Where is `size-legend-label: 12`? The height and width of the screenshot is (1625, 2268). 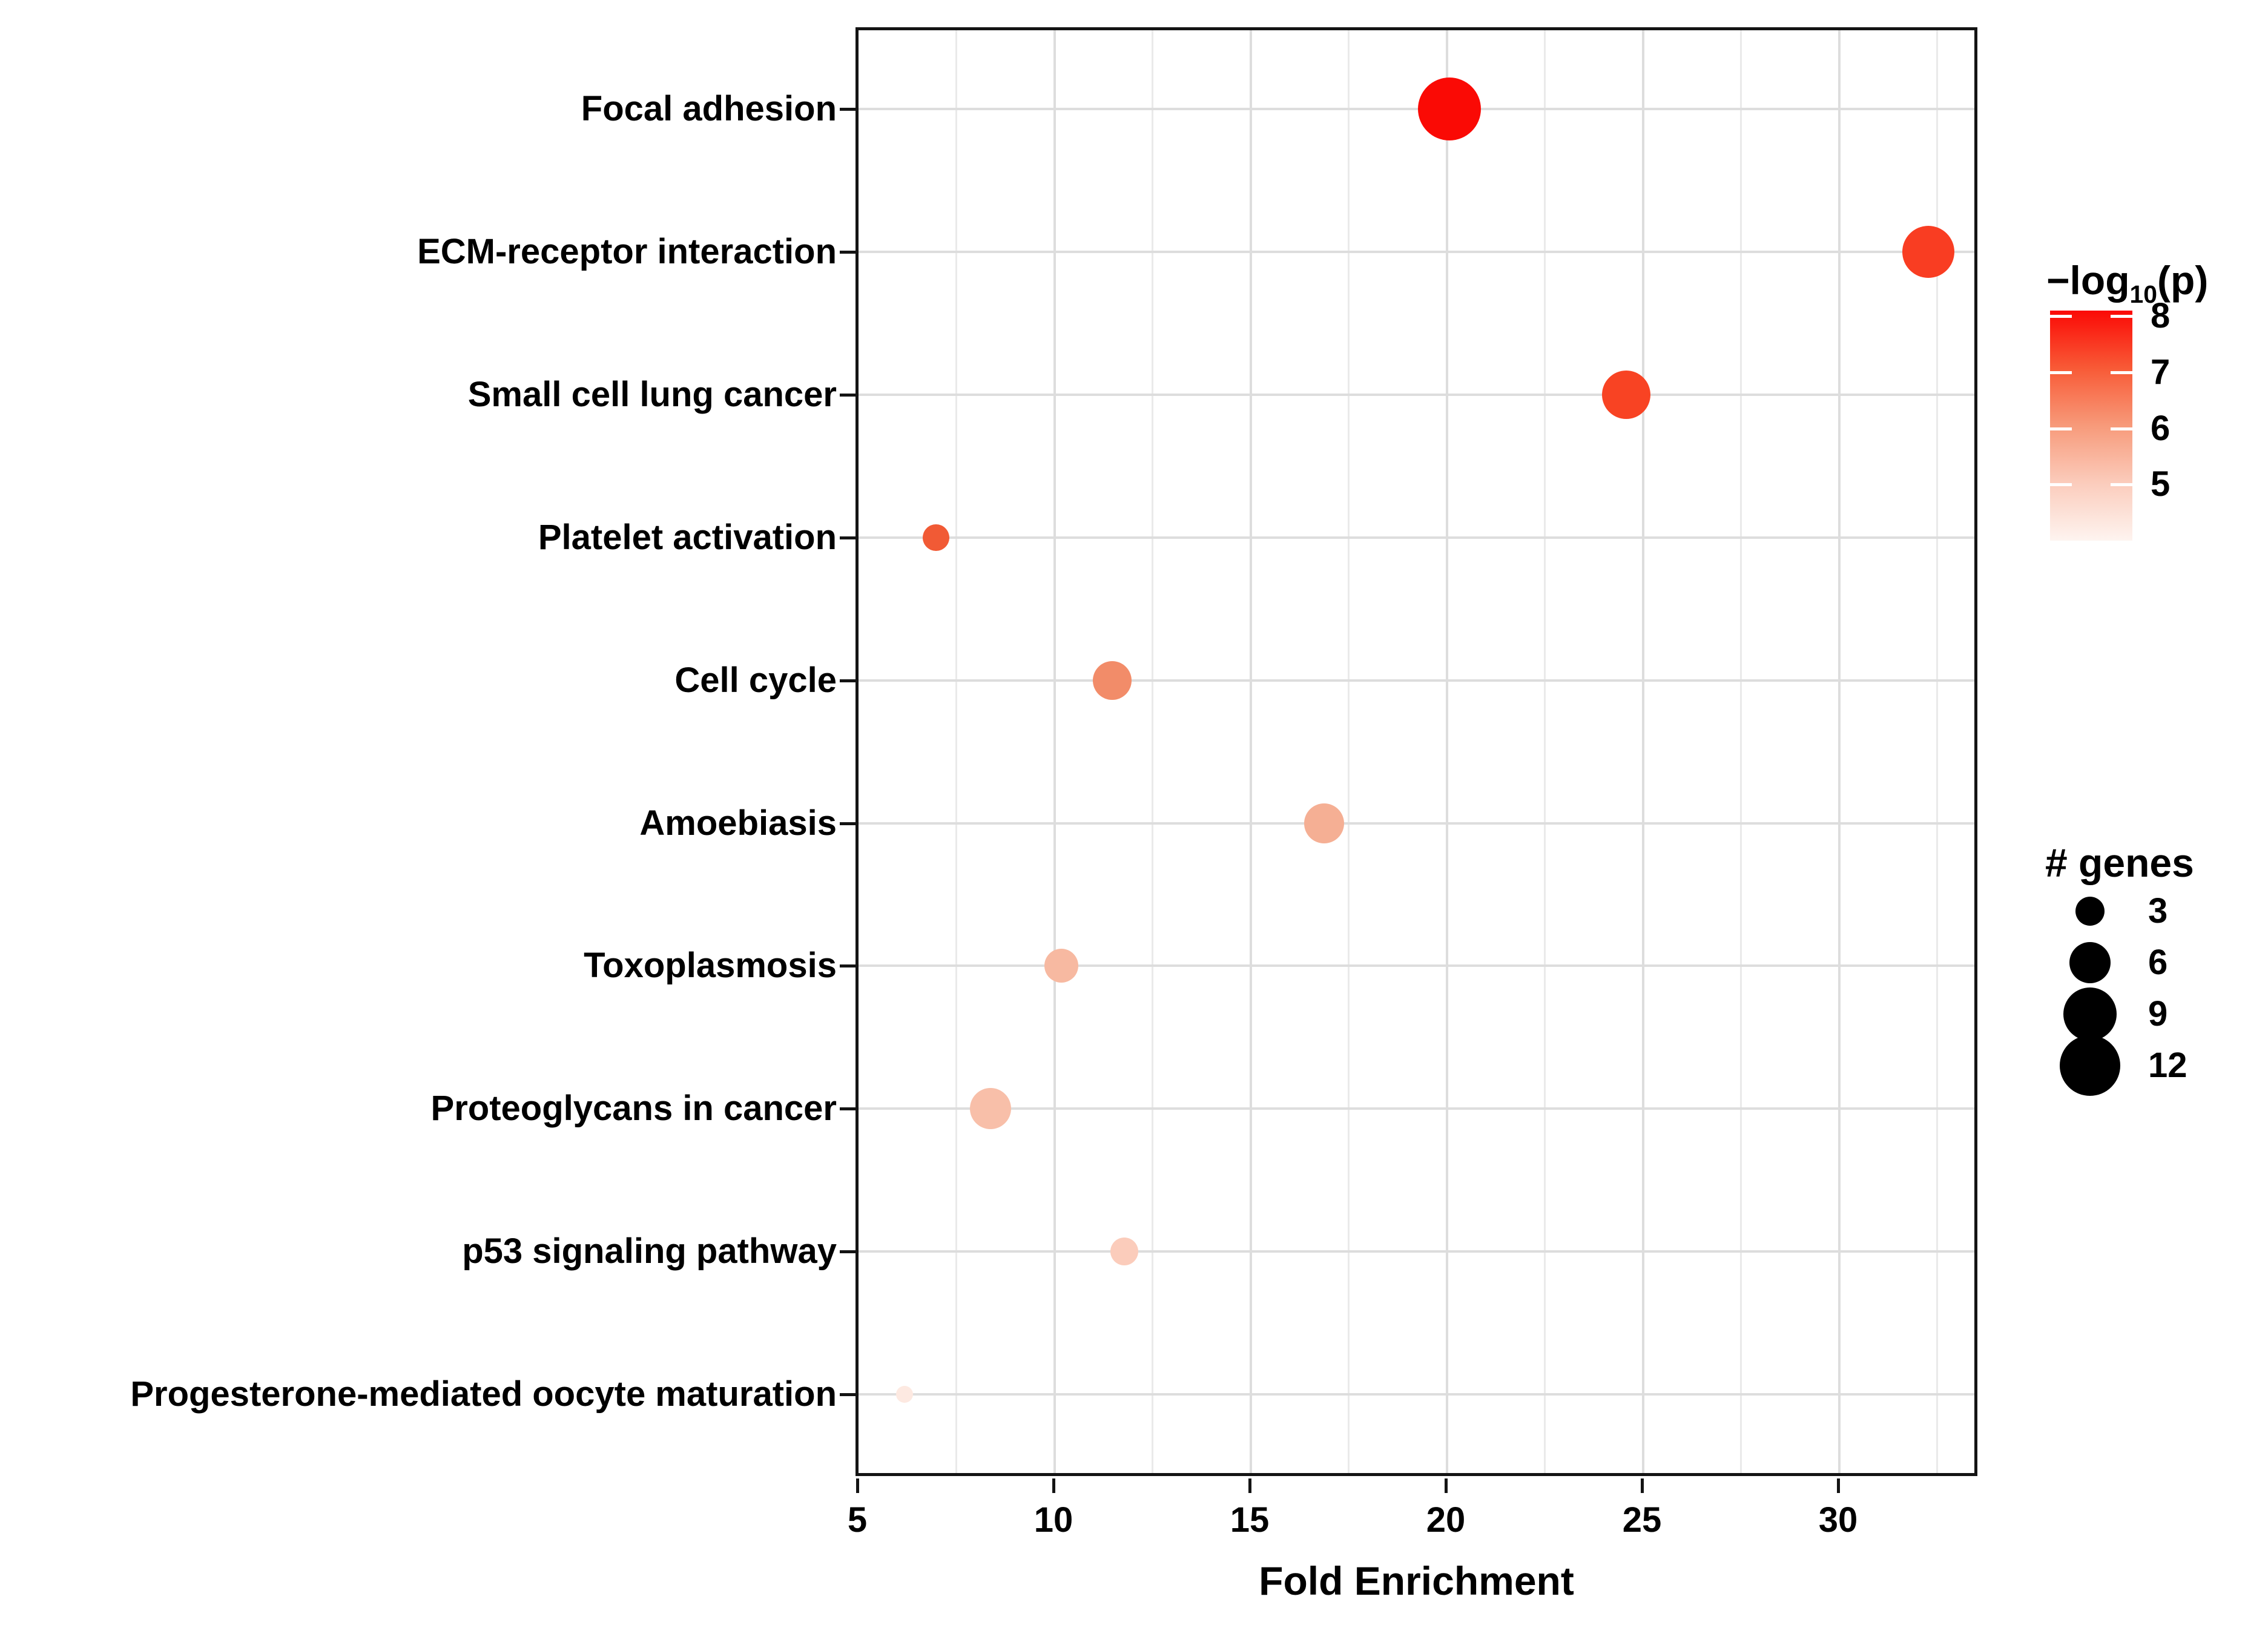 size-legend-label: 12 is located at coordinates (2168, 1065).